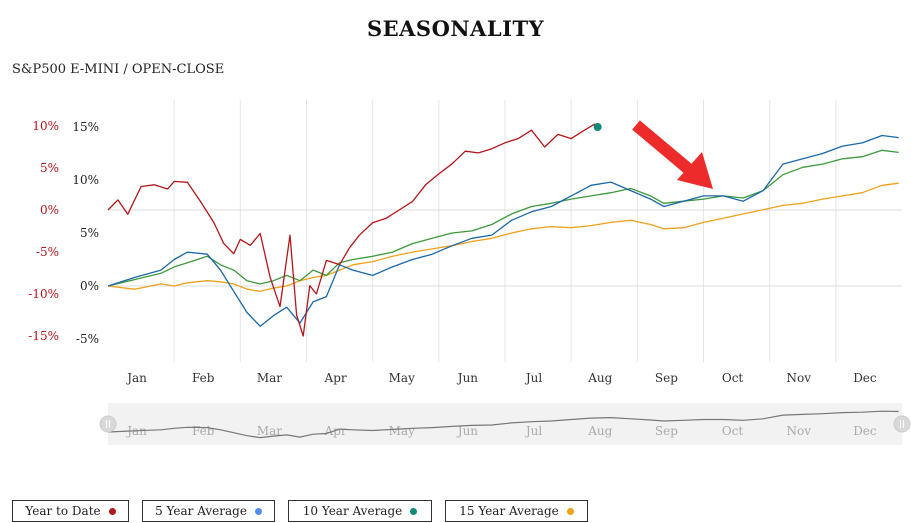 The width and height of the screenshot is (911, 523). Describe the element at coordinates (87, 339) in the screenshot. I see `right-axis-tick: -5%` at that location.